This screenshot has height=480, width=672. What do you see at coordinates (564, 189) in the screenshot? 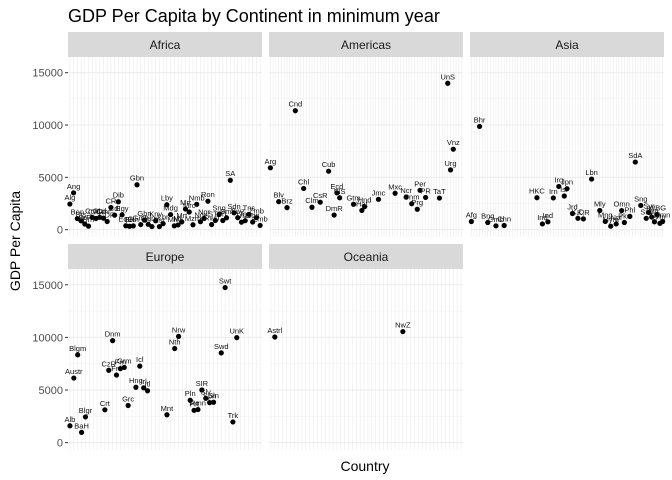
I see `point-label: Isr` at bounding box center [564, 189].